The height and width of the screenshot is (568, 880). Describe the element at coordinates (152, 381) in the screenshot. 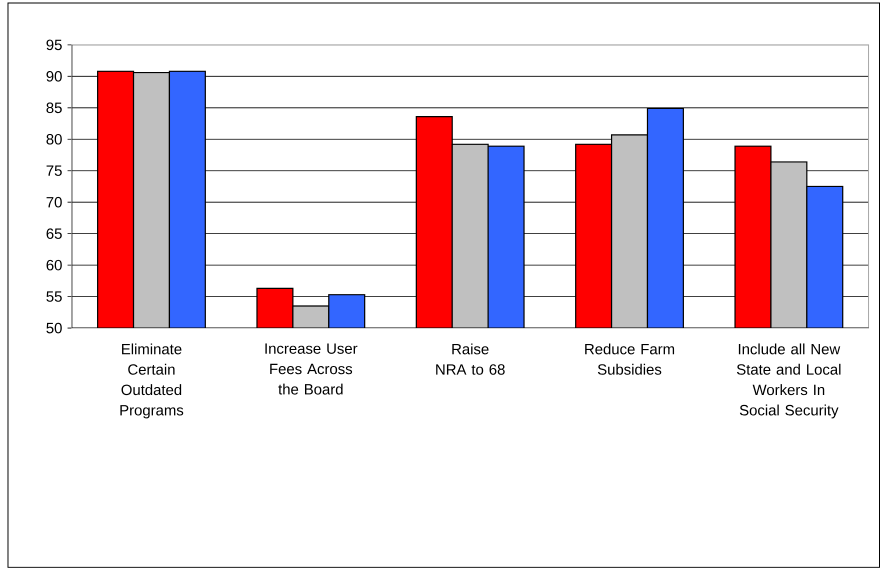

I see `x-tick-label: Eliminate Certain Outdated Programs` at that location.